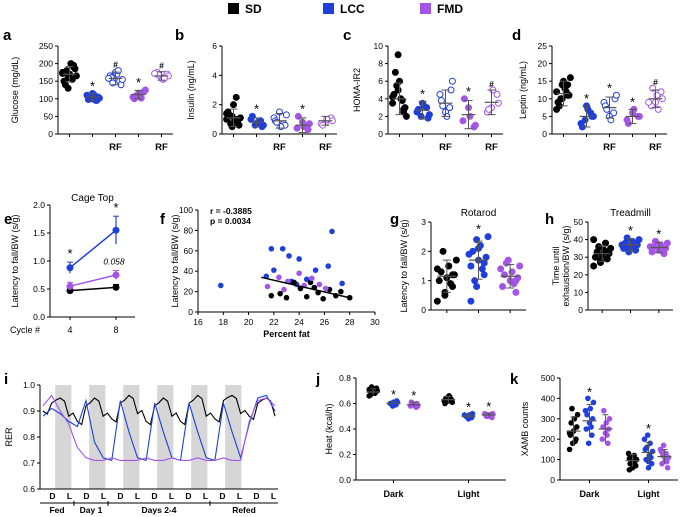 The image size is (685, 517). I want to click on panel-a: a 0 50 100 150 200 250 Glucose (mg/dL) * # RF * # RF, so click(88, 90).